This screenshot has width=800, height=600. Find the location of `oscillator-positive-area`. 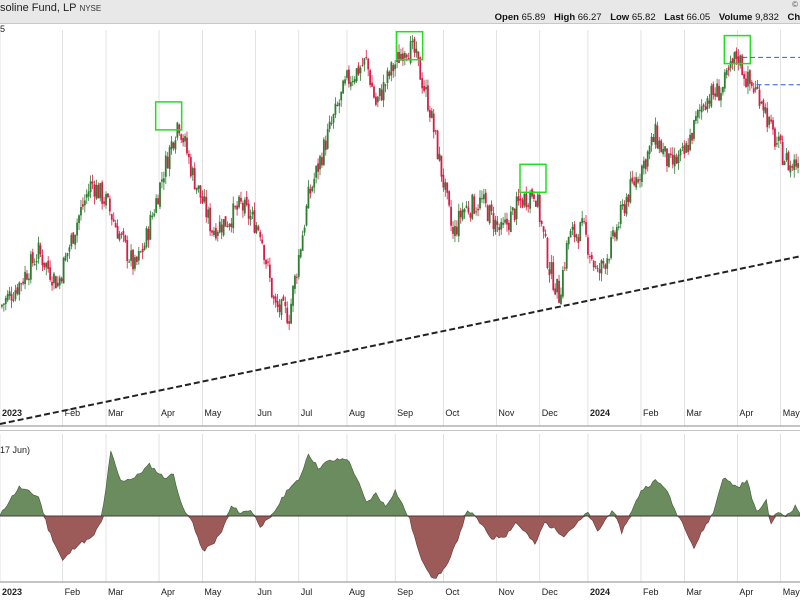

oscillator-positive-area is located at coordinates (400, 483).